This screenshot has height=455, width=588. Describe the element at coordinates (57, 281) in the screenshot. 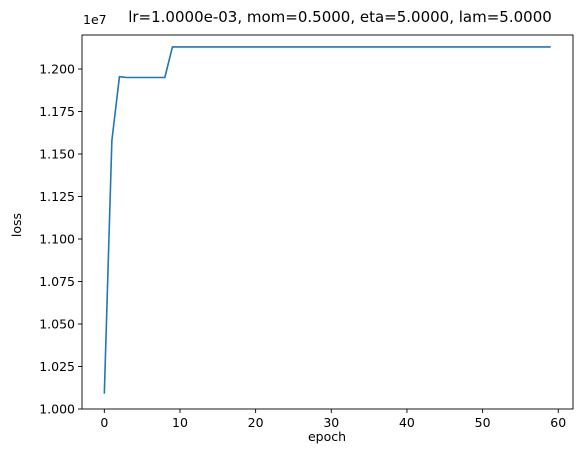

I see `y-tick-label: 1.075` at that location.